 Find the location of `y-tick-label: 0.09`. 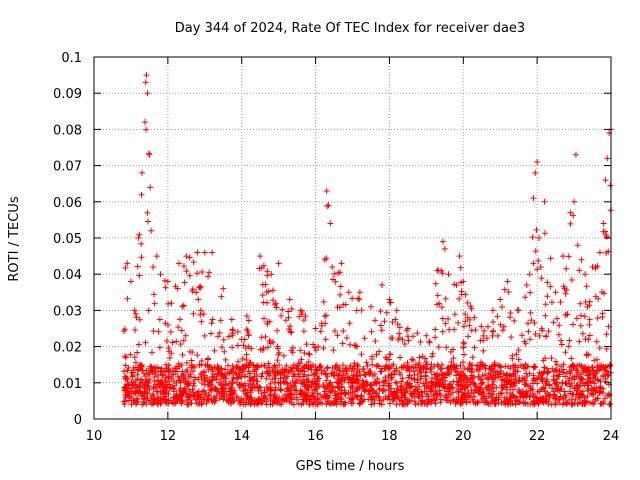

y-tick-label: 0.09 is located at coordinates (67, 94).